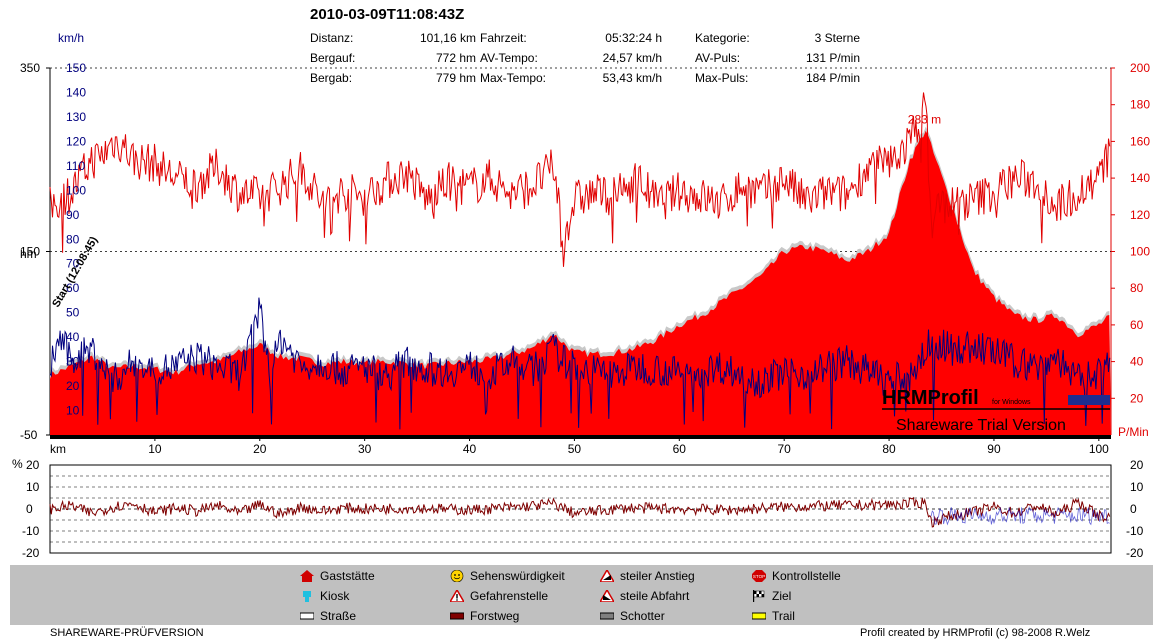 This screenshot has width=1162, height=640. I want to click on gradient-tick-right: -10, so click(1135, 531).